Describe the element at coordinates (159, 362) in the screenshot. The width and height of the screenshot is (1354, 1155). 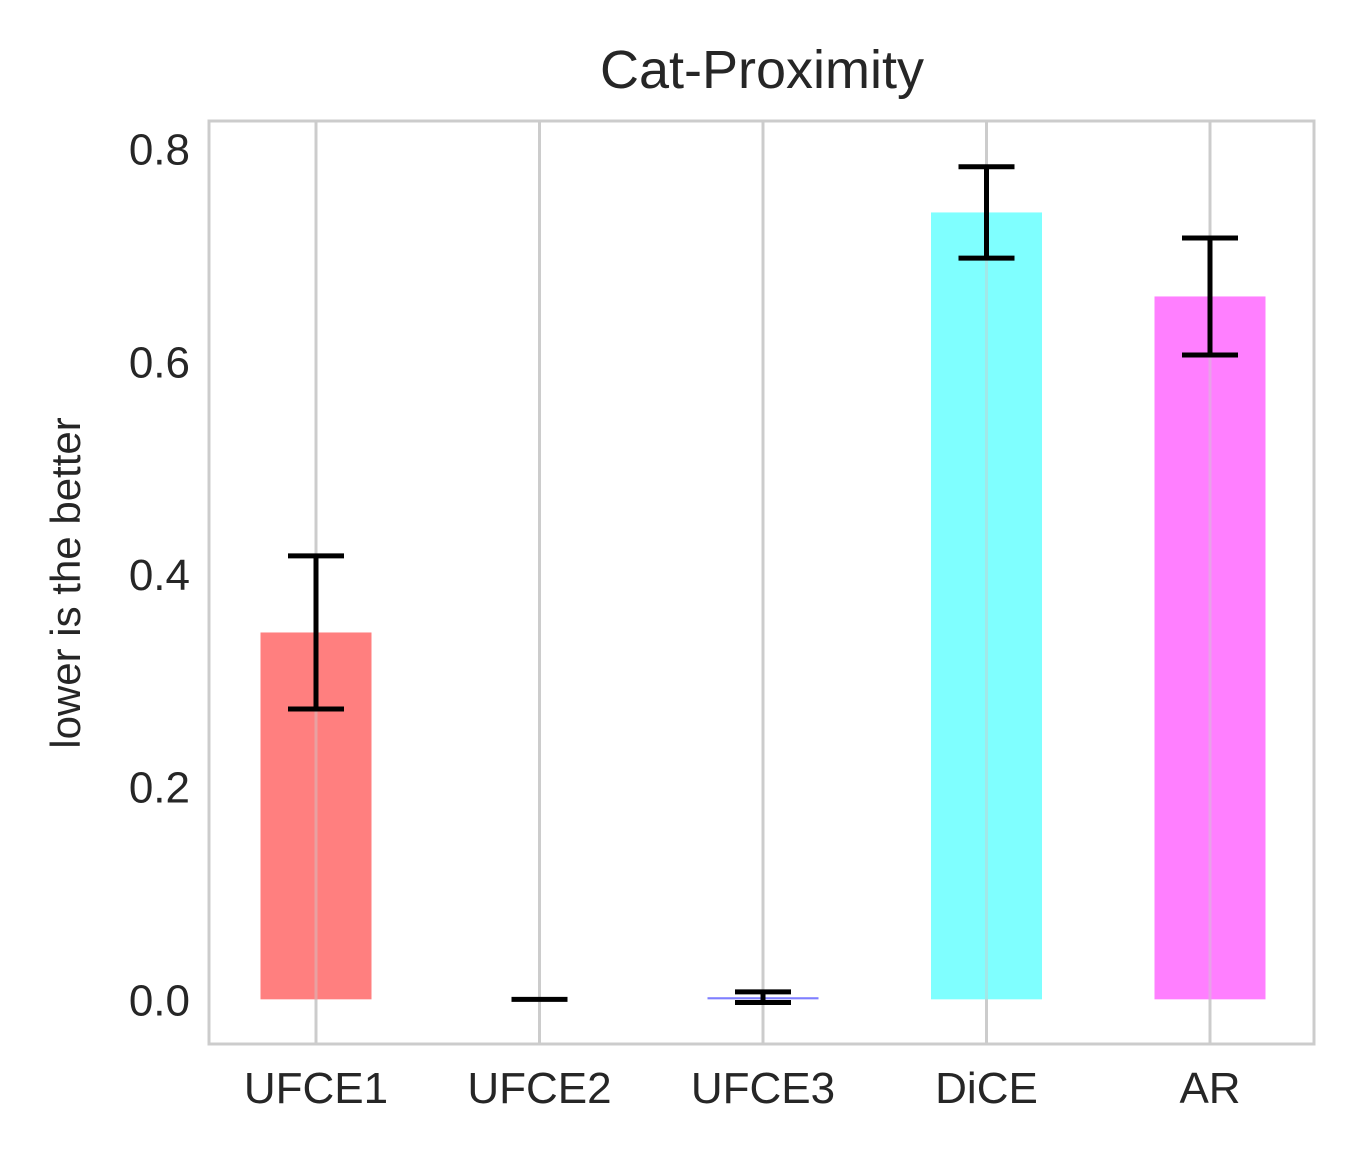
I see `y-tick-label-3: 0.6` at that location.